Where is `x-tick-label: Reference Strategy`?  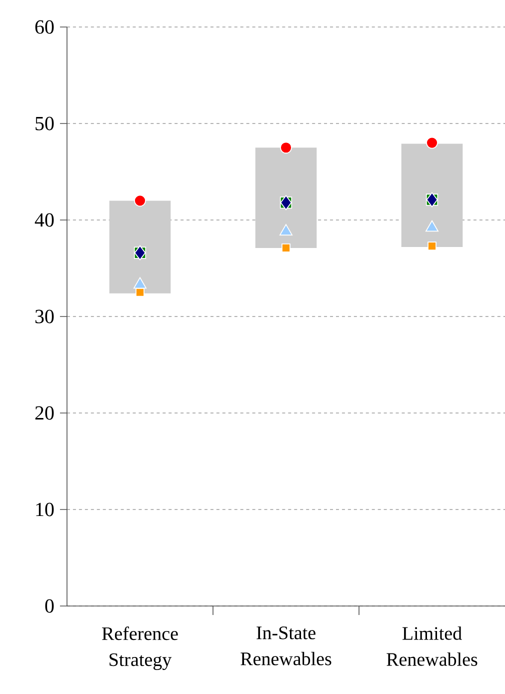 x-tick-label: Reference Strategy is located at coordinates (140, 648).